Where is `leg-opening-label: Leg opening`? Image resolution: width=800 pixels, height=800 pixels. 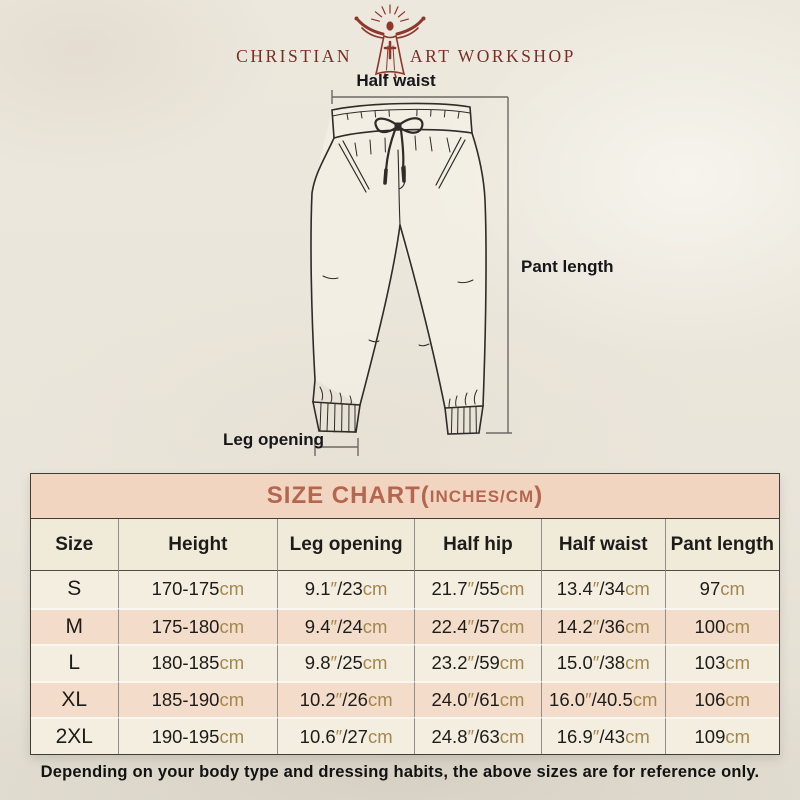
leg-opening-label: Leg opening is located at coordinates (274, 439).